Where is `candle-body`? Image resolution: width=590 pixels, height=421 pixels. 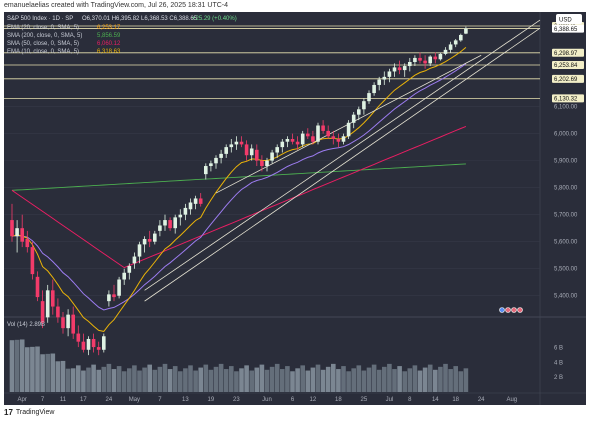
candle-body is located at coordinates (364, 105).